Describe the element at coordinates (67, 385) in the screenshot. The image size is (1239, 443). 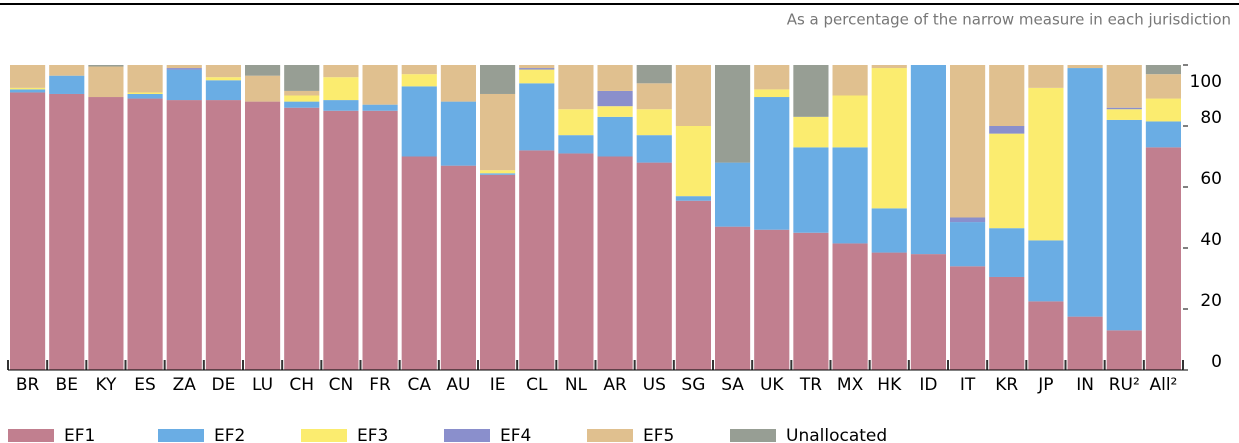
I see `x-tick-label: BE` at that location.